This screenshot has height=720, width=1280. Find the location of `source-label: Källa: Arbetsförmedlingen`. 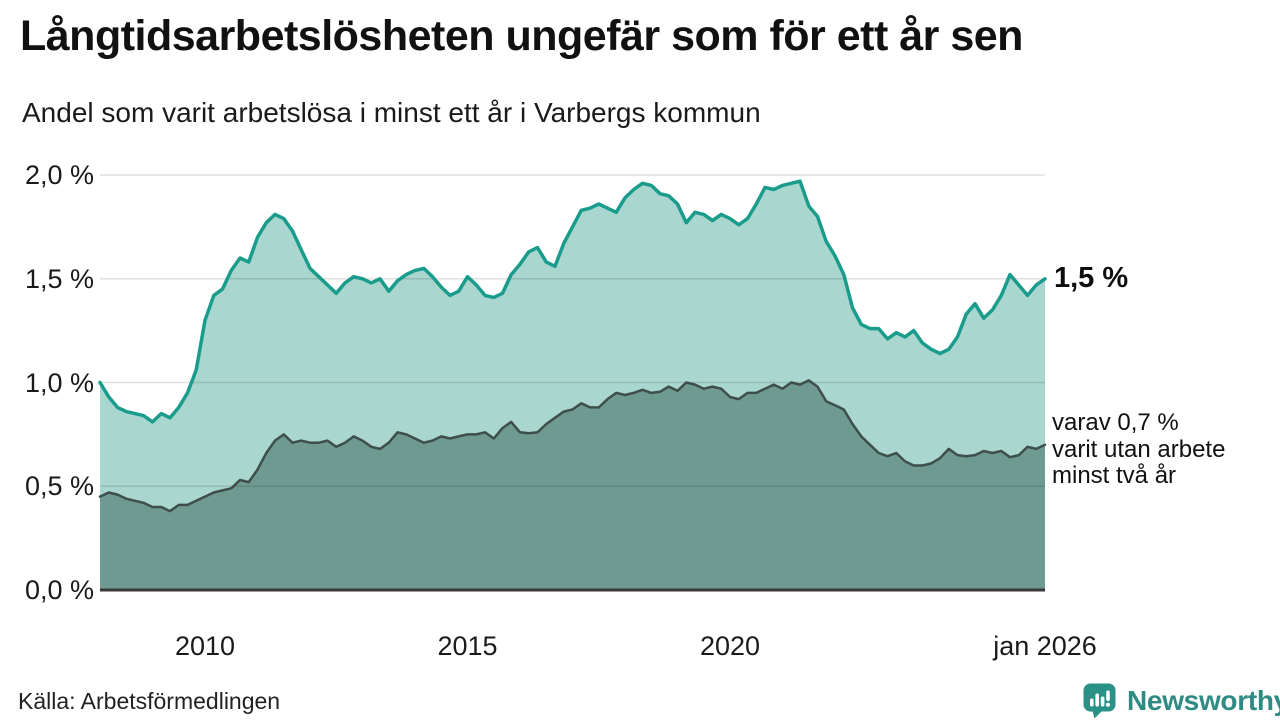

source-label: Källa: Arbetsförmedlingen is located at coordinates (149, 701).